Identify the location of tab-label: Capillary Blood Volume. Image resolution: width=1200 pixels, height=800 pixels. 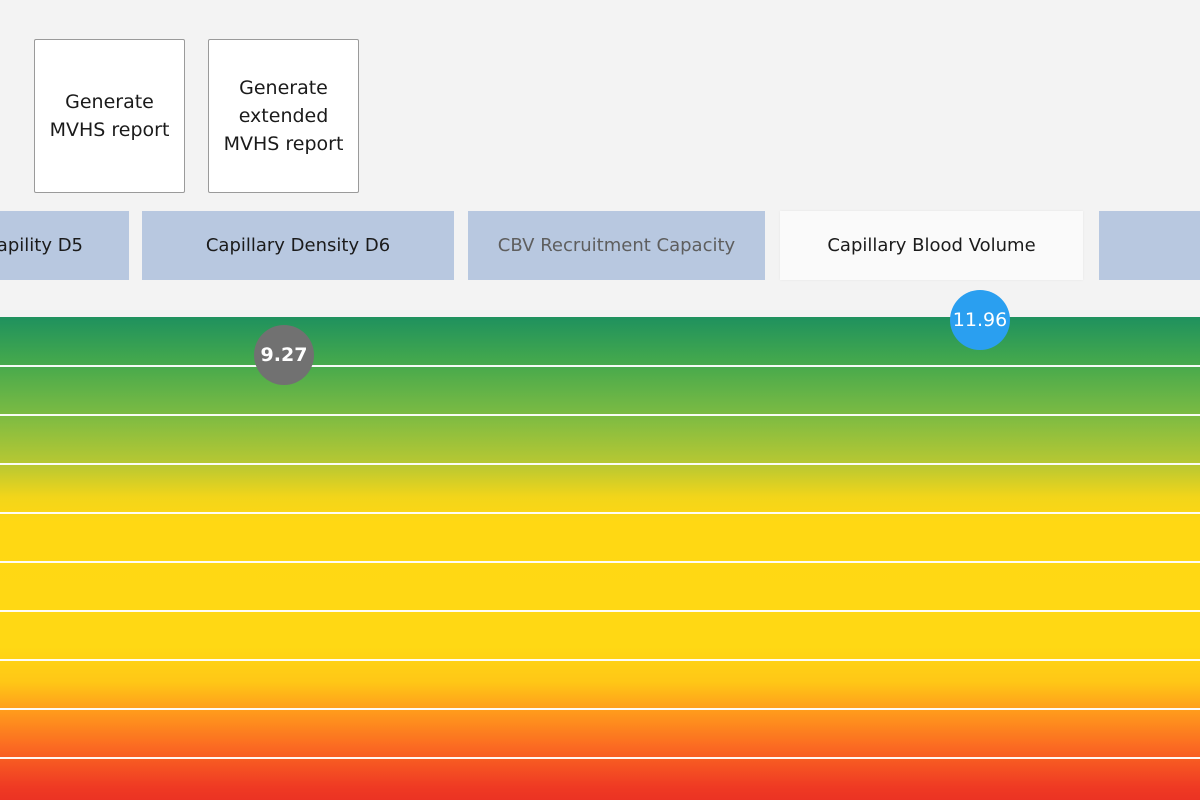
(931, 245).